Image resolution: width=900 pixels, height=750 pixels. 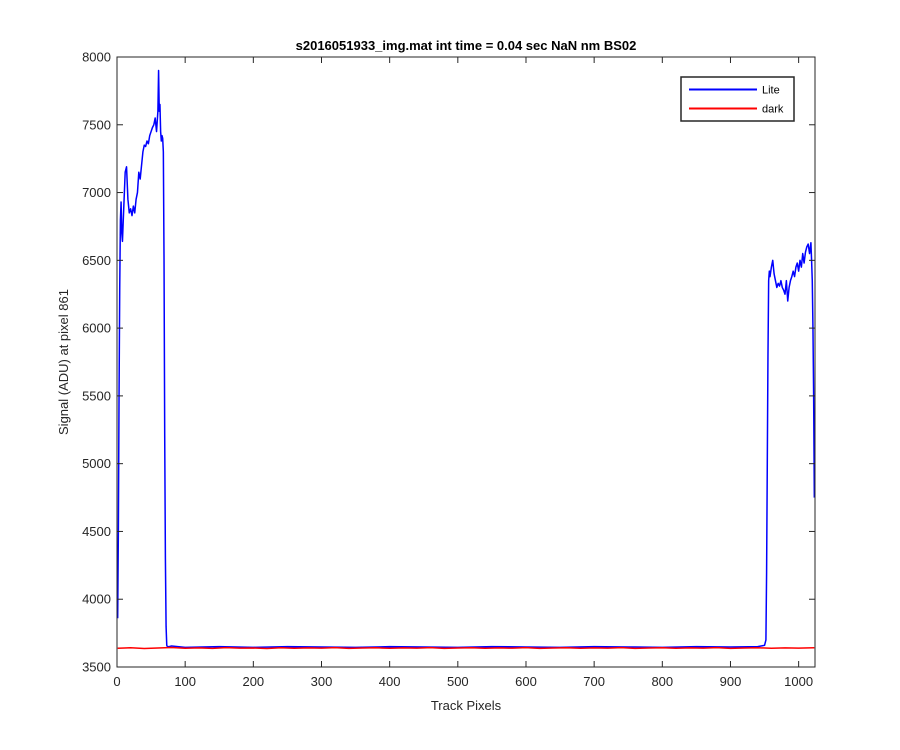 What do you see at coordinates (466, 648) in the screenshot?
I see `series-line-dark` at bounding box center [466, 648].